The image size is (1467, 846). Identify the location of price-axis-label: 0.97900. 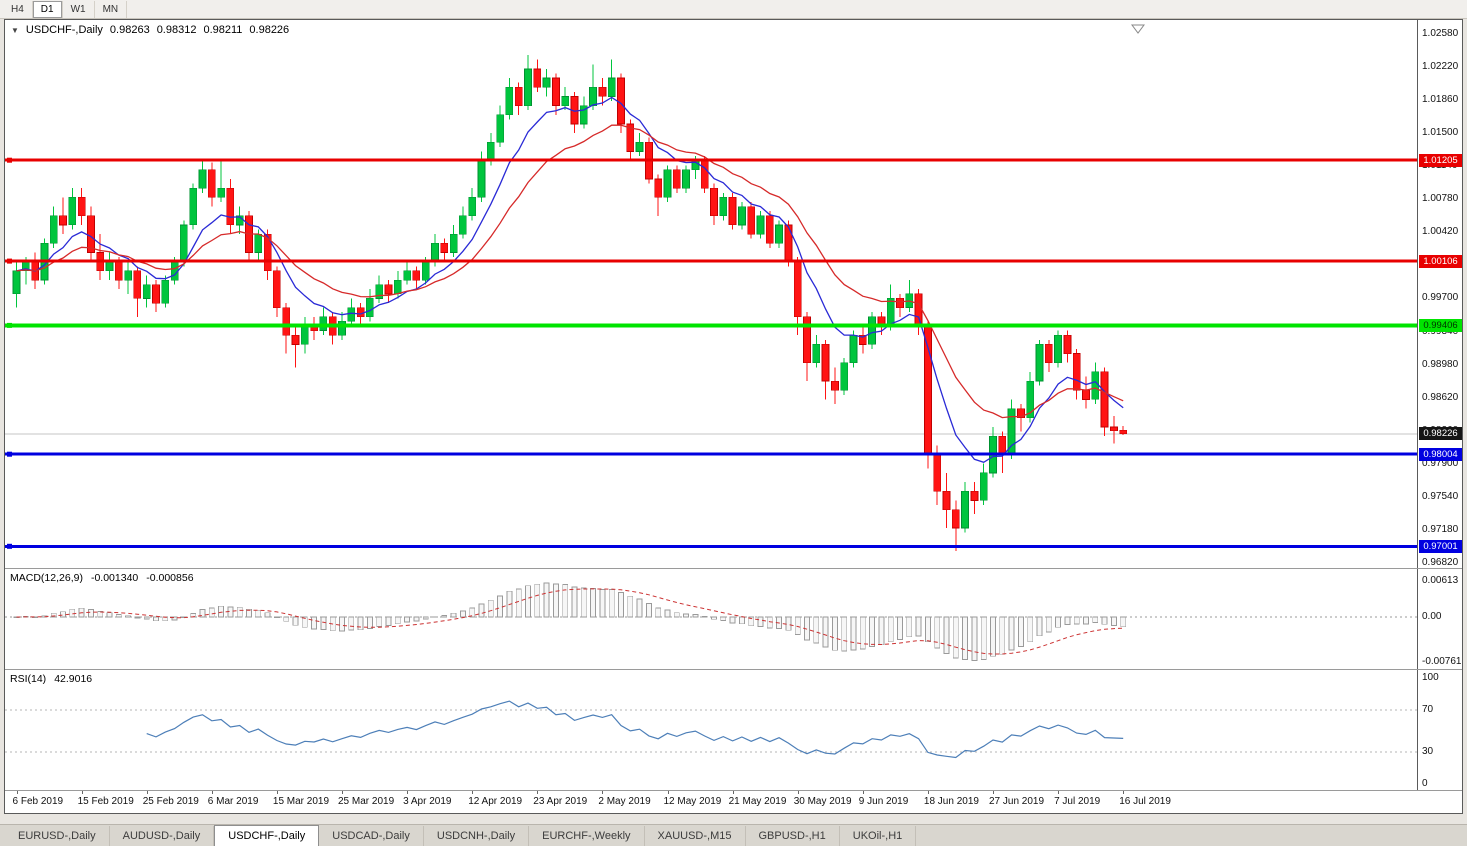
(1440, 463).